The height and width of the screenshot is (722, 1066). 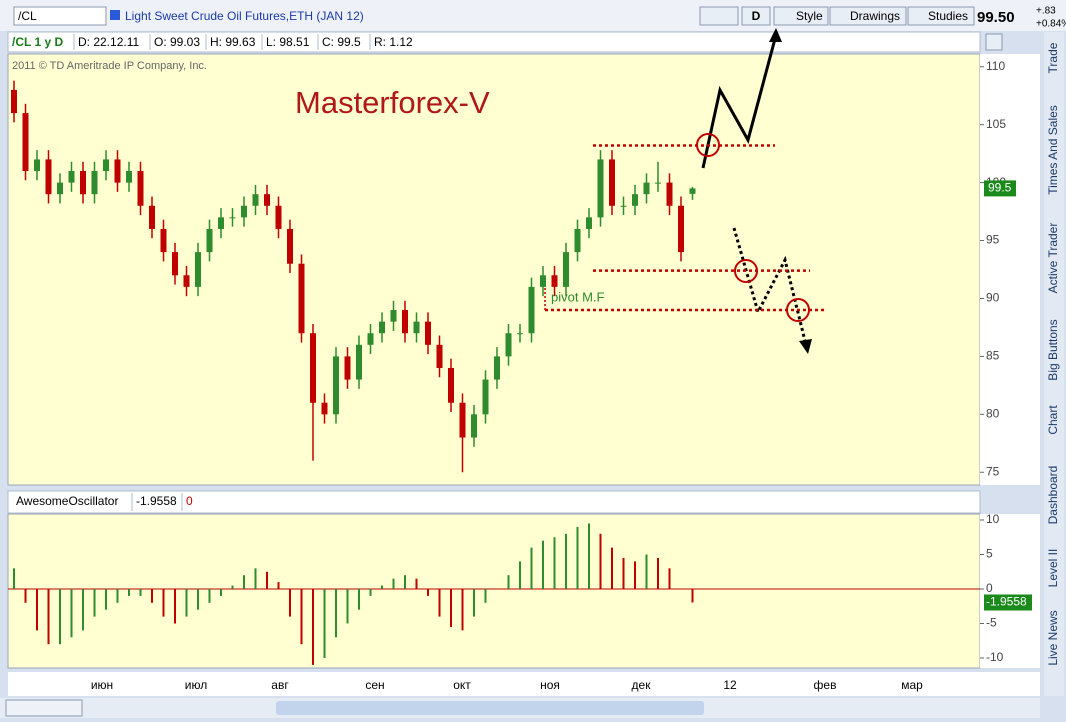 I want to click on y-tick-label: 95, so click(x=993, y=240).